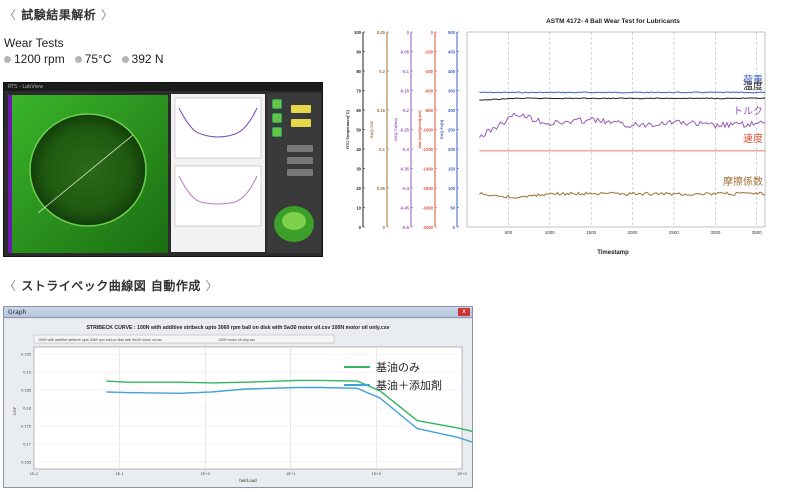  What do you see at coordinates (358, 169) in the screenshot?
I see `y-tick-label: 30` at bounding box center [358, 169].